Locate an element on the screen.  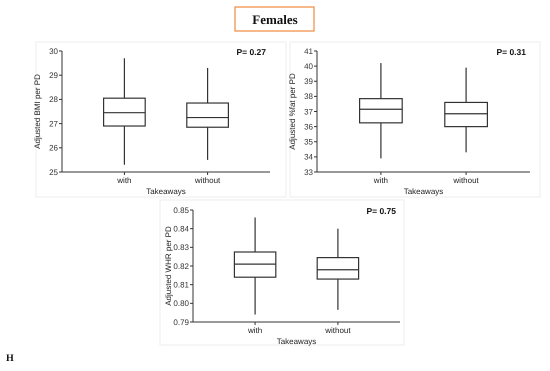
y-tick-label: 0.84 is located at coordinates (181, 229).